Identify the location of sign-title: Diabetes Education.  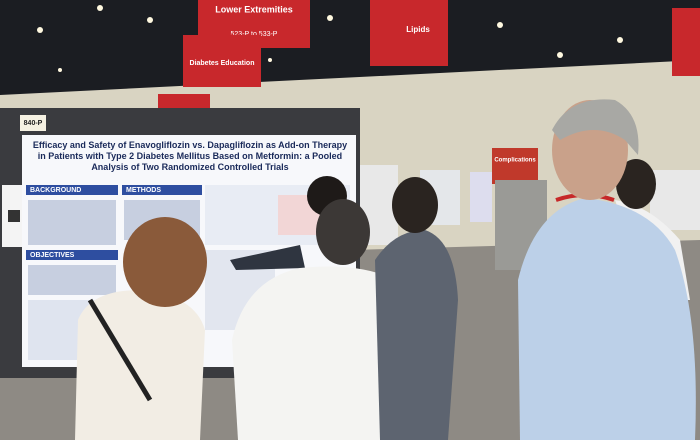
(222, 63).